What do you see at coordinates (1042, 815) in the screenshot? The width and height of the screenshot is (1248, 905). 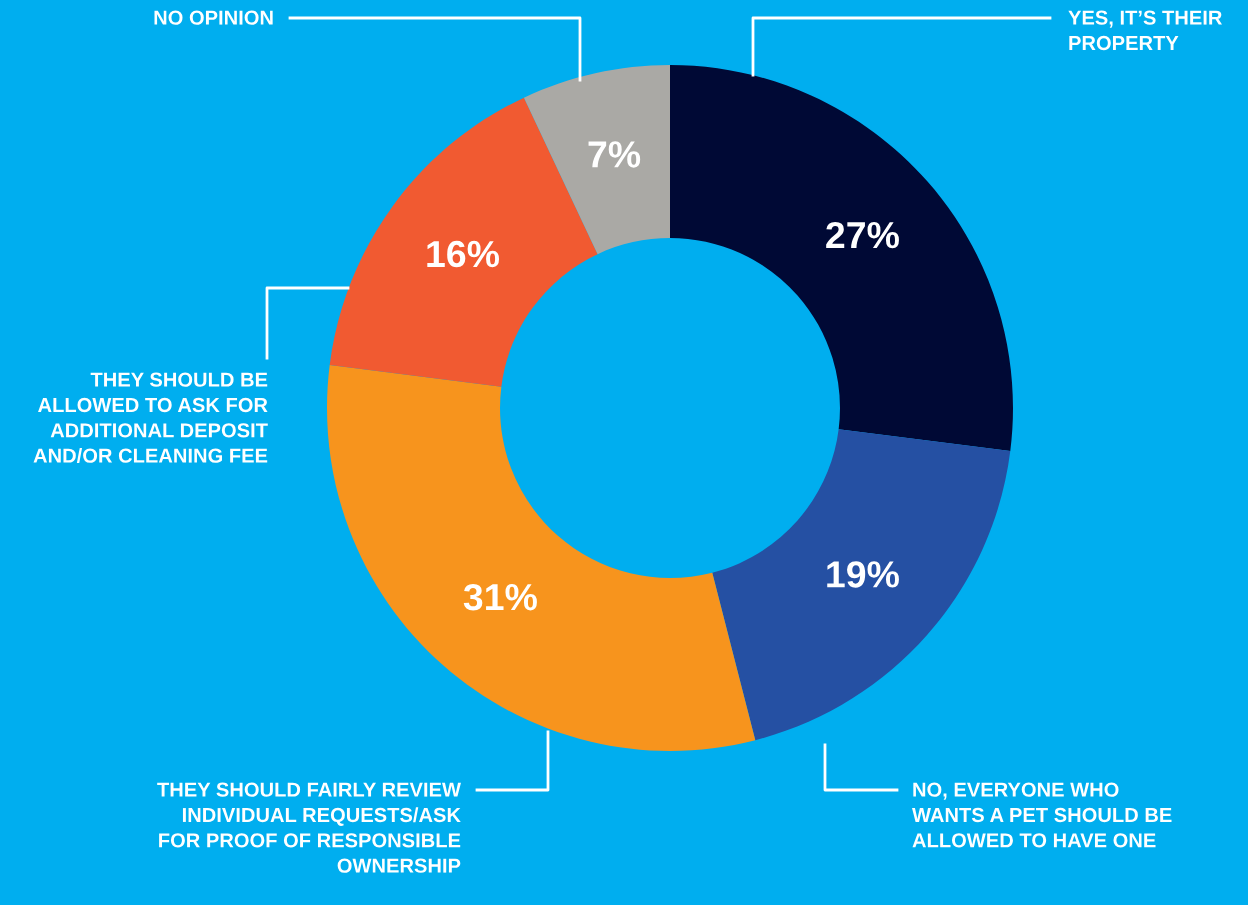 I see `slice-label: NO, EVERYONE WHO WANTS A PET SHOULD BE ALLOWED TO HAVE ONE` at bounding box center [1042, 815].